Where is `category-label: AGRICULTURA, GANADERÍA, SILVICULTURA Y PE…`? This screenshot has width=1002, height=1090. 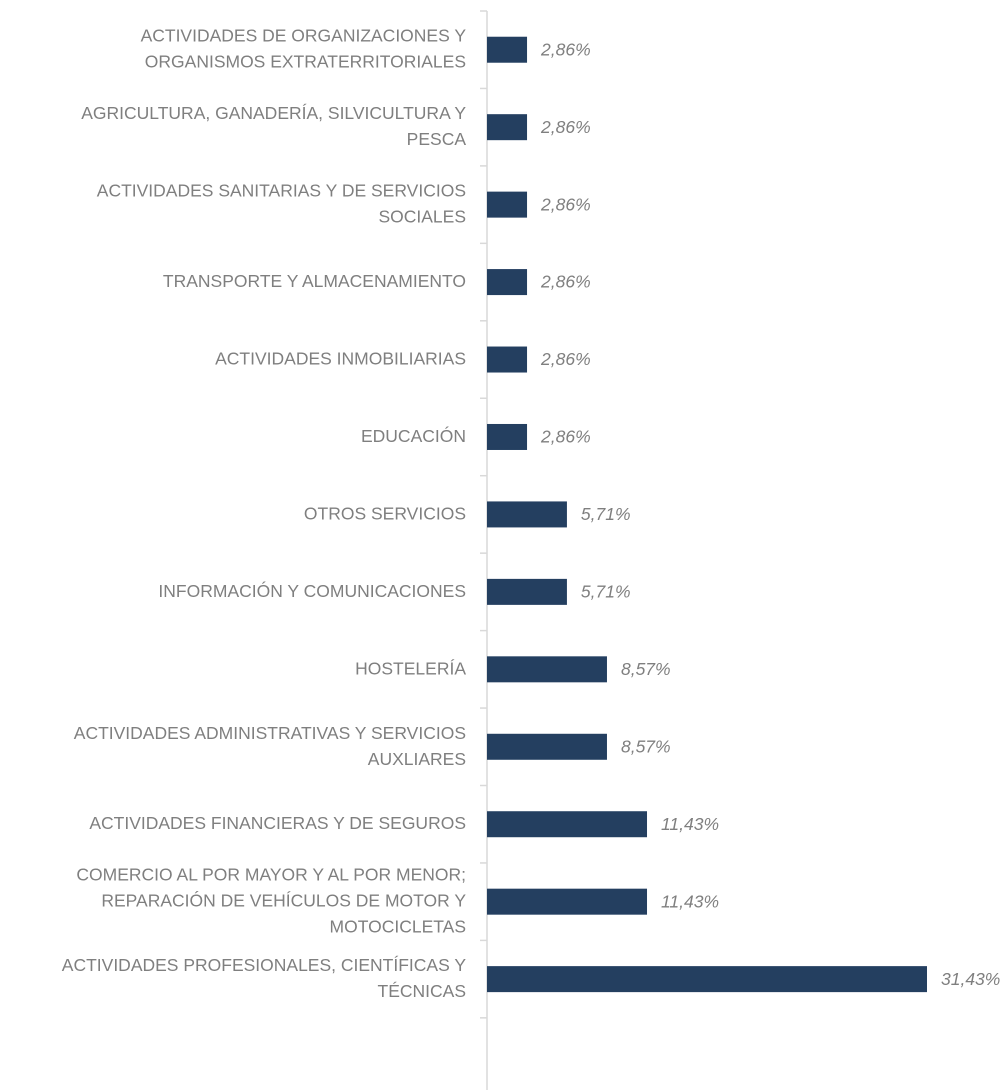
category-label: AGRICULTURA, GANADERÍA, SILVICULTURA Y PE… is located at coordinates (273, 126).